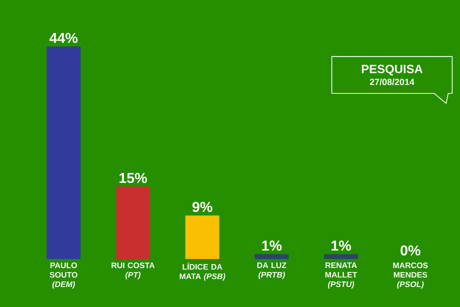  What do you see at coordinates (133, 178) in the screenshot?
I see `data-label: 15%` at bounding box center [133, 178].